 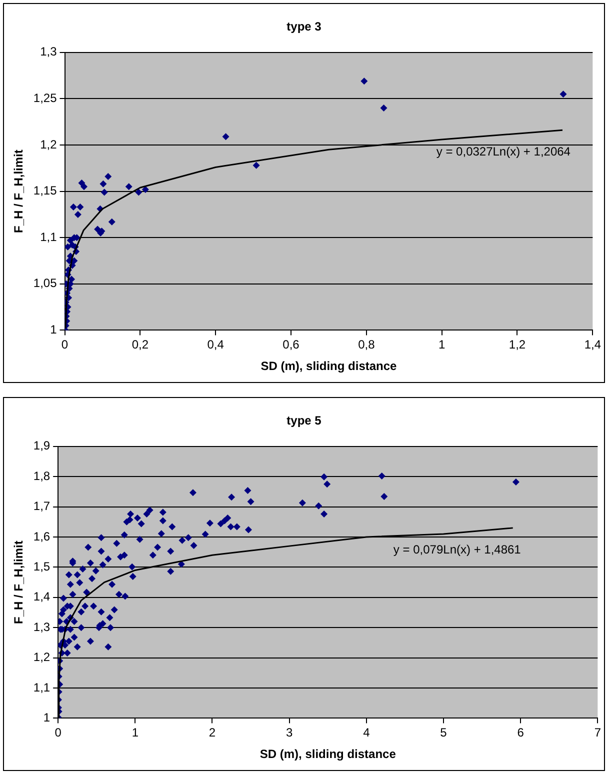 What do you see at coordinates (212, 733) in the screenshot?
I see `x-tick-label: 2` at bounding box center [212, 733].